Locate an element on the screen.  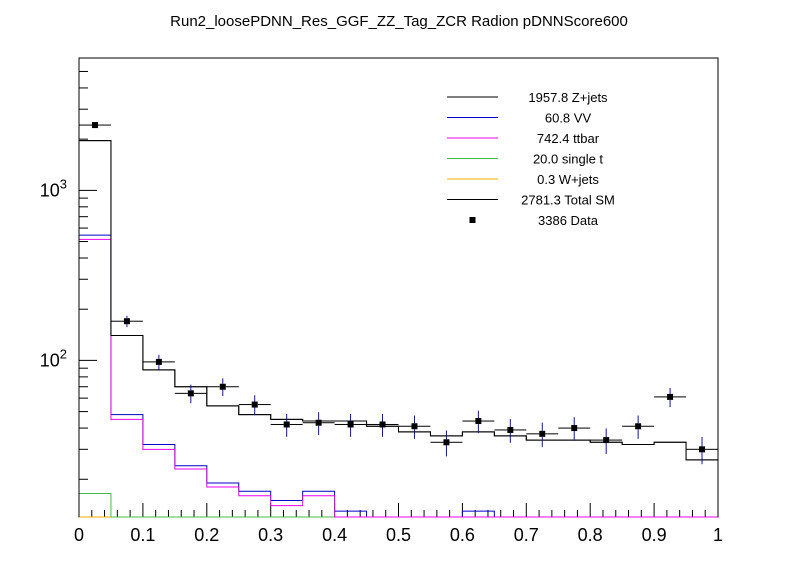
x-tick-label: 0.5 is located at coordinates (398, 535).